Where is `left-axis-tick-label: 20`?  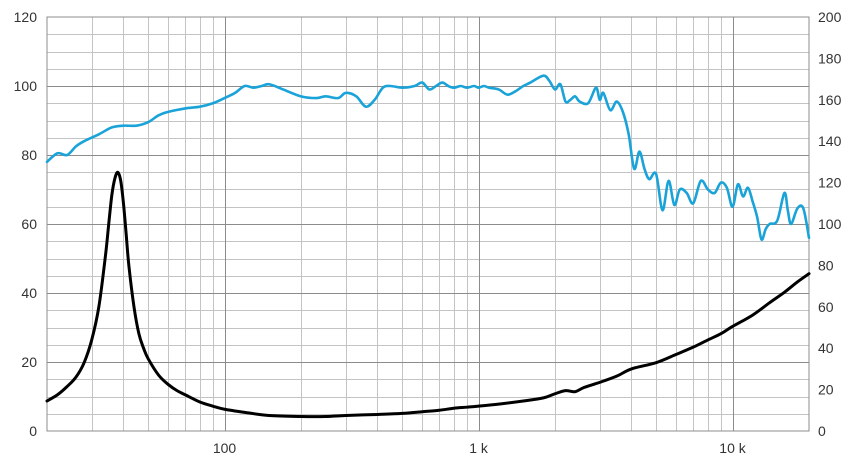
left-axis-tick-label: 20 is located at coordinates (29, 362).